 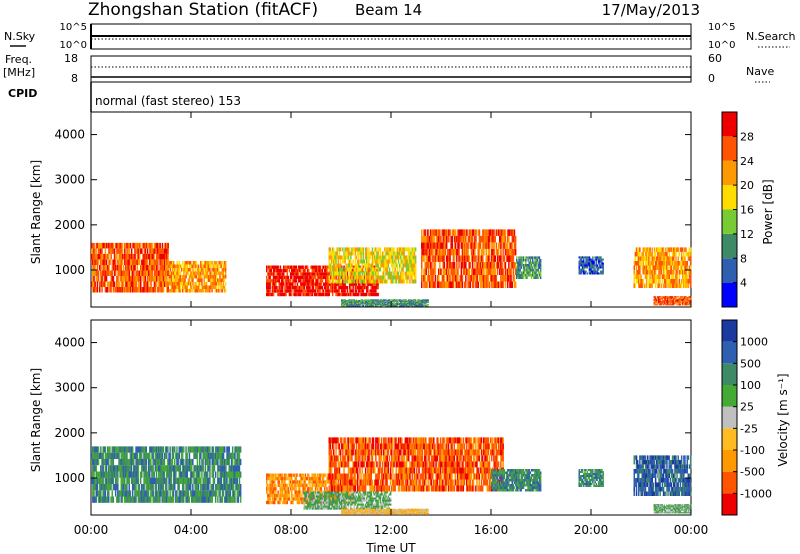 What do you see at coordinates (73, 27) in the screenshot?
I see `nsky-tick-top: 10^5` at bounding box center [73, 27].